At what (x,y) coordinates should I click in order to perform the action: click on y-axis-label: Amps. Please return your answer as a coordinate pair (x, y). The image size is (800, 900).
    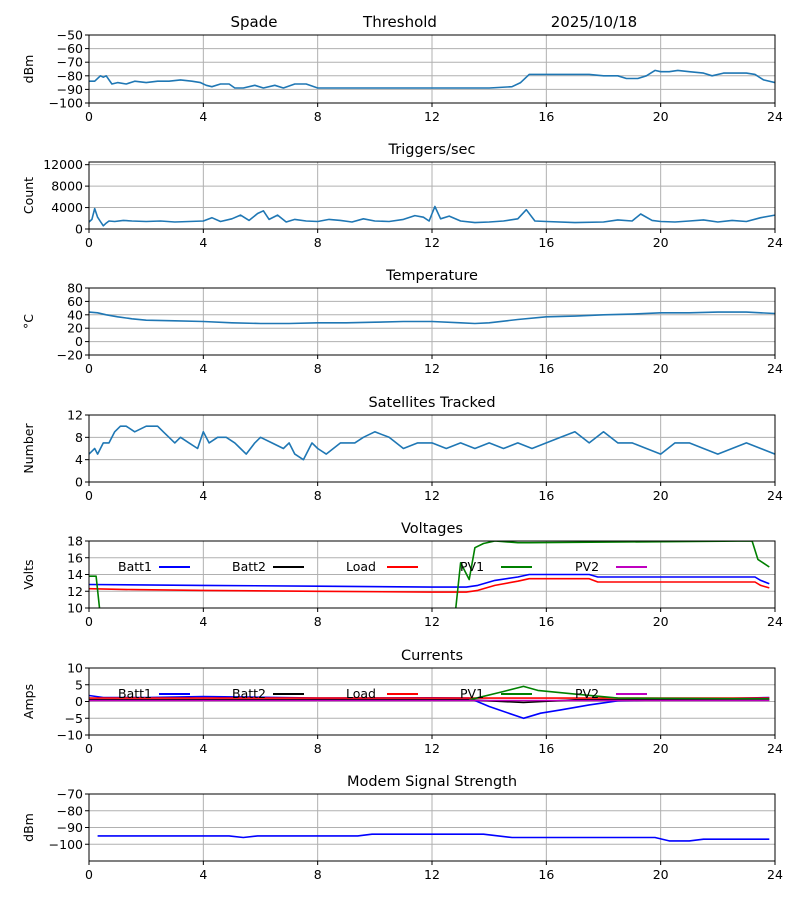
    Looking at the image, I should click on (28, 701).